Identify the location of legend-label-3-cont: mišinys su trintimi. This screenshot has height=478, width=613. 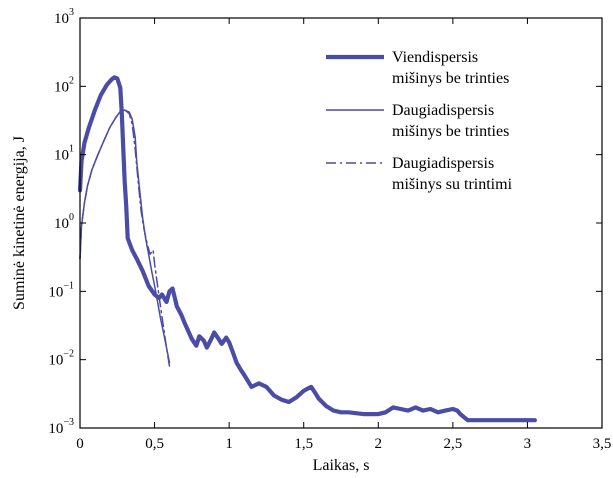
(452, 184).